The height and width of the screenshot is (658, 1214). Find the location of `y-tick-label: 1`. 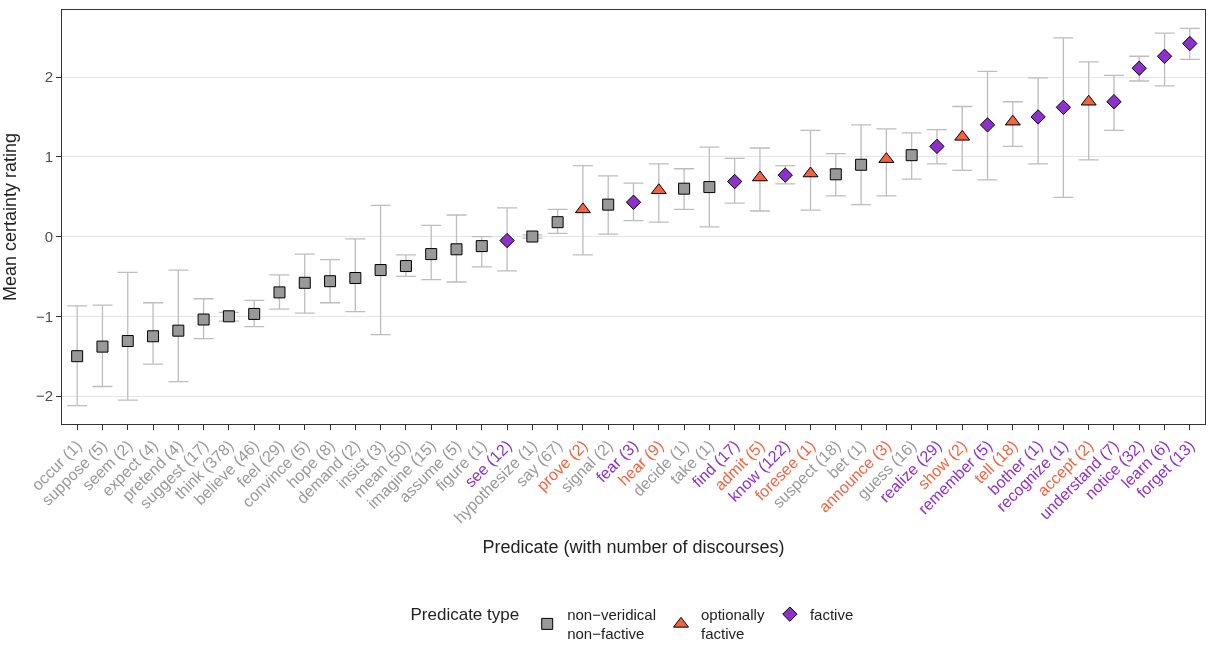

y-tick-label: 1 is located at coordinates (48, 157).